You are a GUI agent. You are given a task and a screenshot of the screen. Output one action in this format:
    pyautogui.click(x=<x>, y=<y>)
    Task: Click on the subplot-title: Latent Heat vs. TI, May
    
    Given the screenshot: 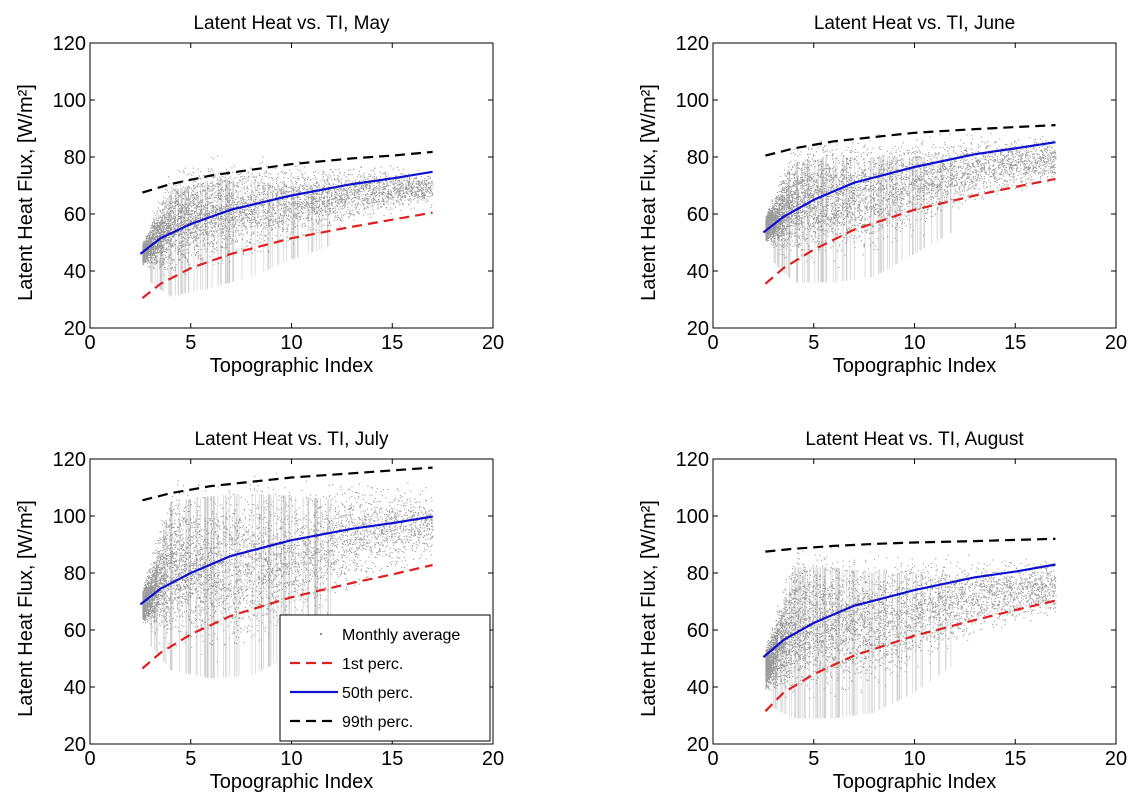 What is the action you would take?
    pyautogui.click(x=291, y=23)
    